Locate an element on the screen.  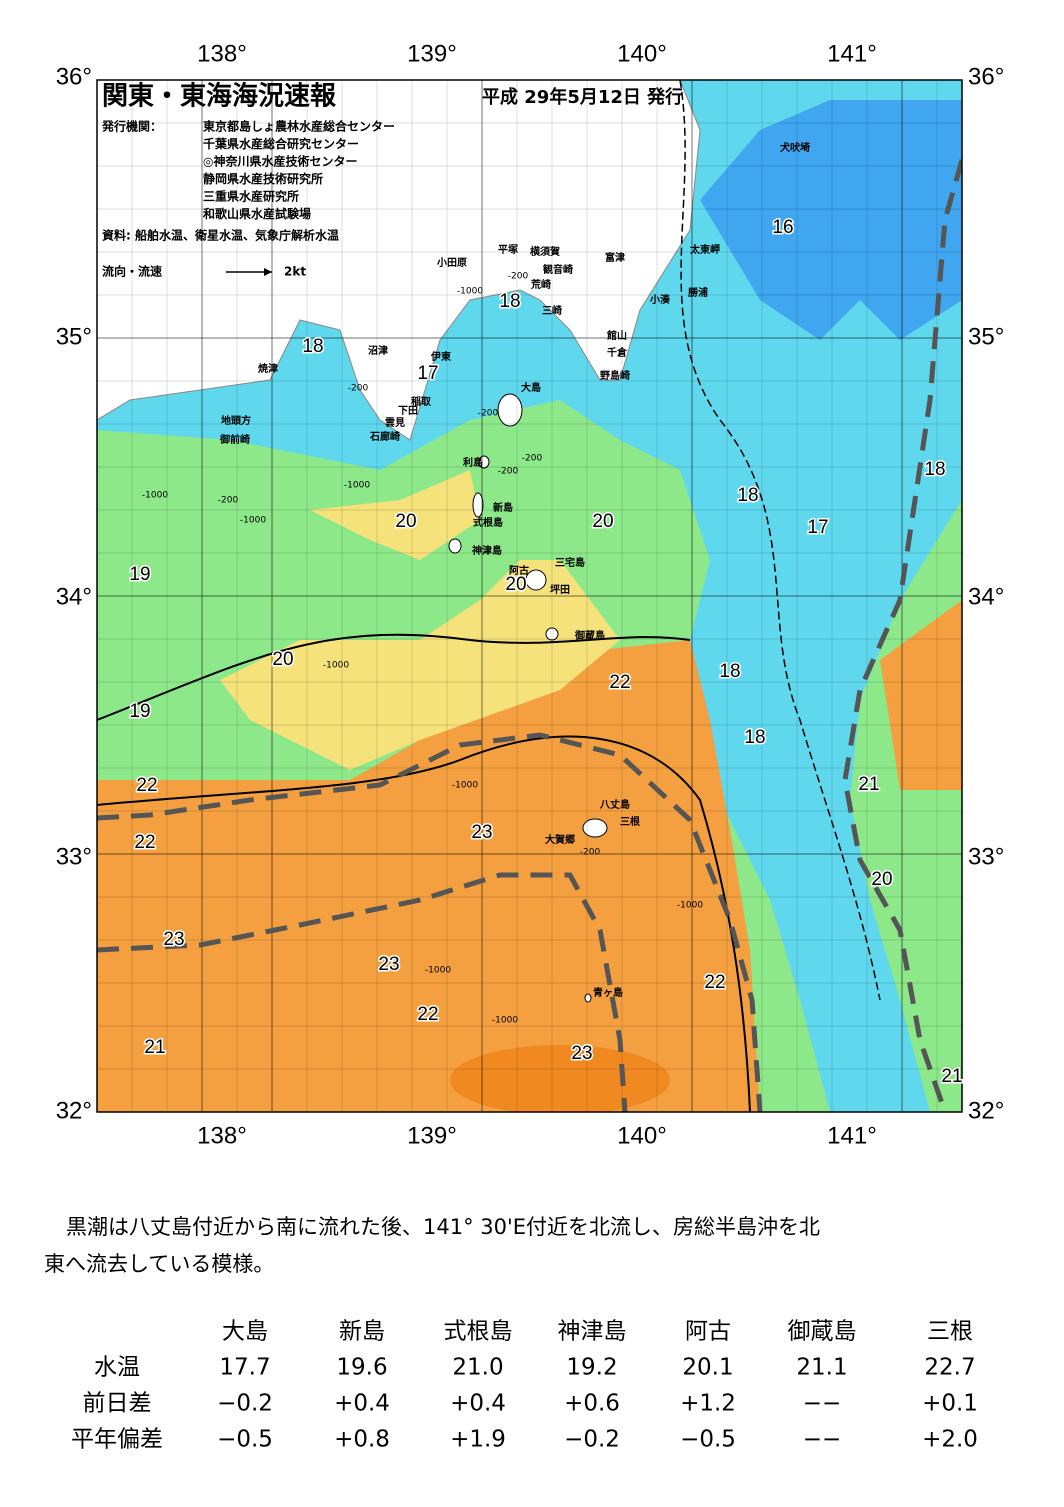
column-header: 新島 is located at coordinates (362, 1332).